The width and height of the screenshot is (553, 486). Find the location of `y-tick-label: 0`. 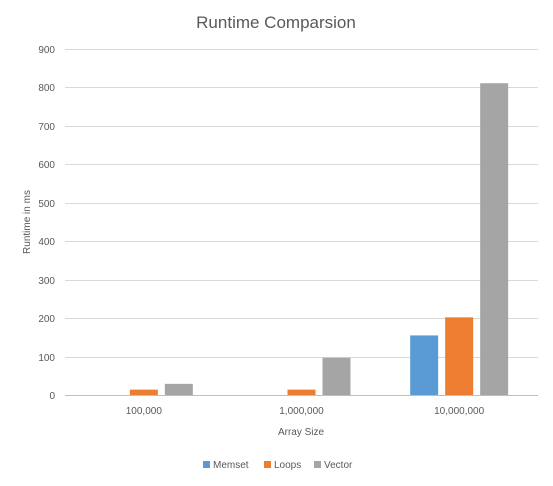

y-tick-label: 0 is located at coordinates (52, 396).